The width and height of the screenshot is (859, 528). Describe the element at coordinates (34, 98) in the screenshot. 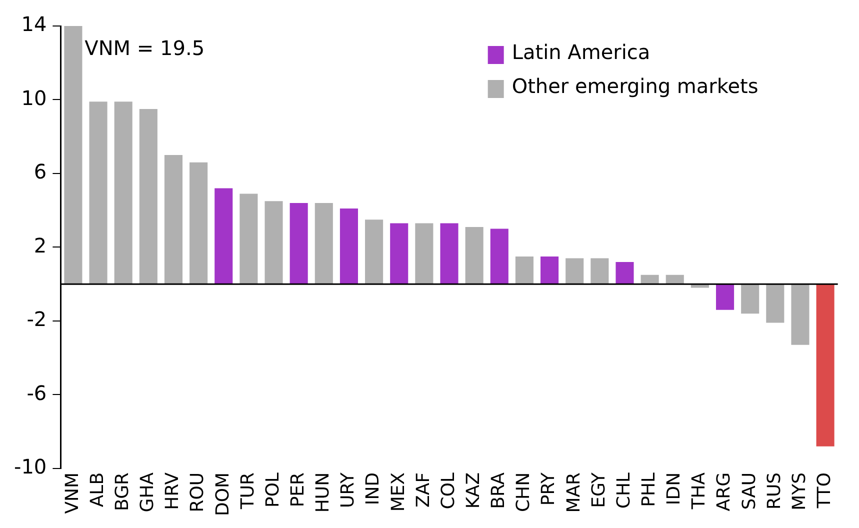

I see `y-tick-label: 10` at that location.